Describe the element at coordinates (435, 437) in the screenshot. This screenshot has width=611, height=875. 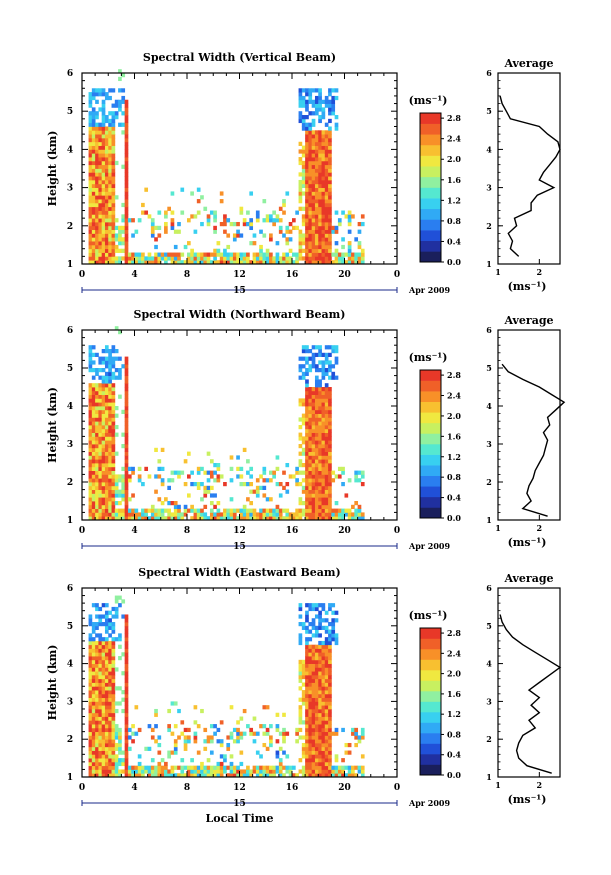
I see `colorbar: (ms⁻¹)0.00.40.81.21.62.02.42.8` at that location.